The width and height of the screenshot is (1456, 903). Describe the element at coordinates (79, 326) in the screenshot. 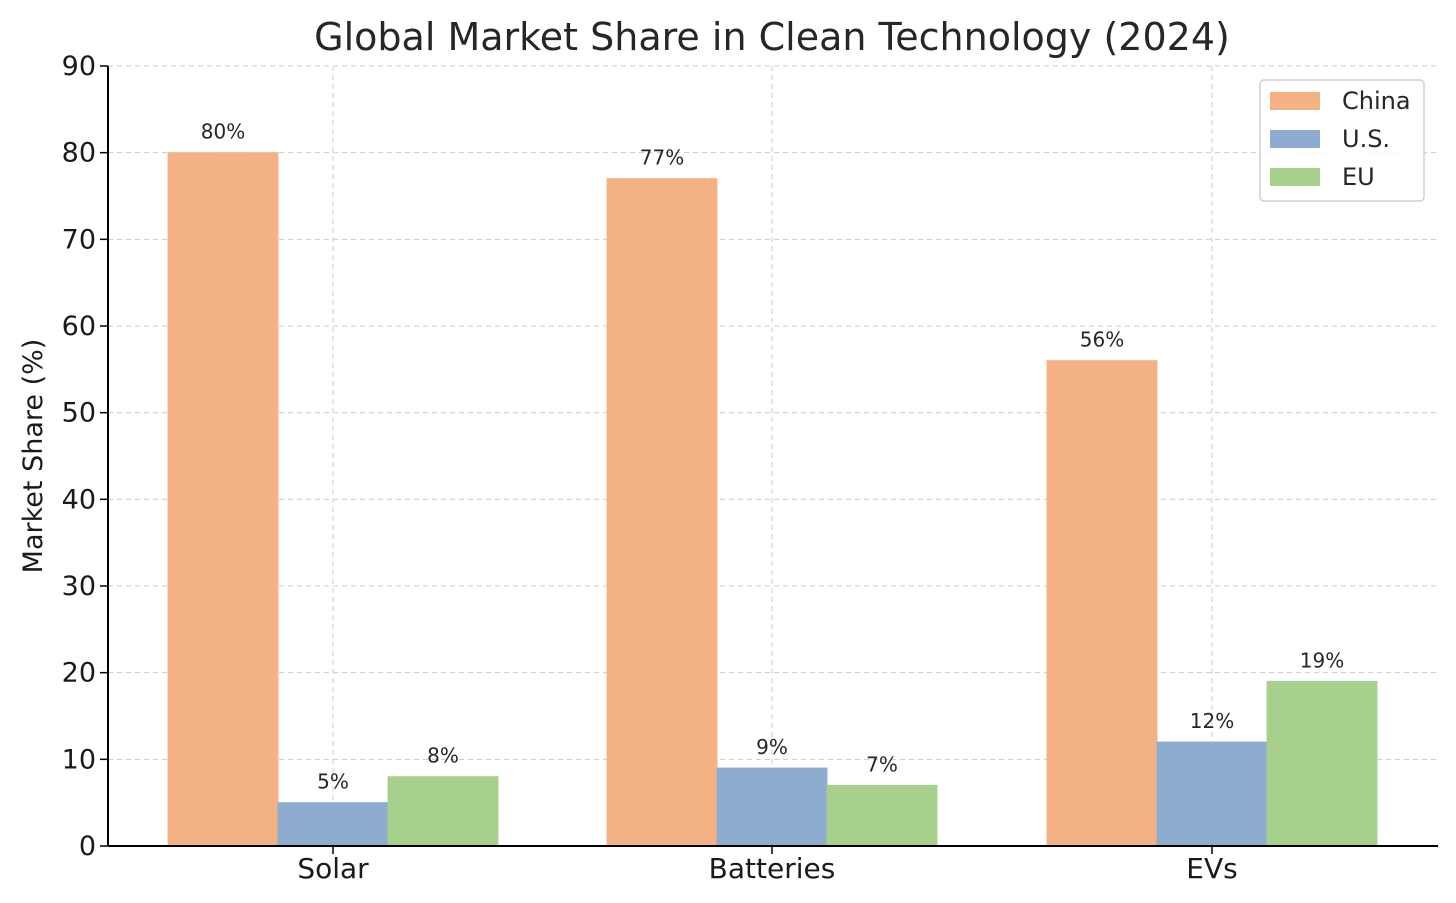

I see `y-tick-label: 60` at that location.